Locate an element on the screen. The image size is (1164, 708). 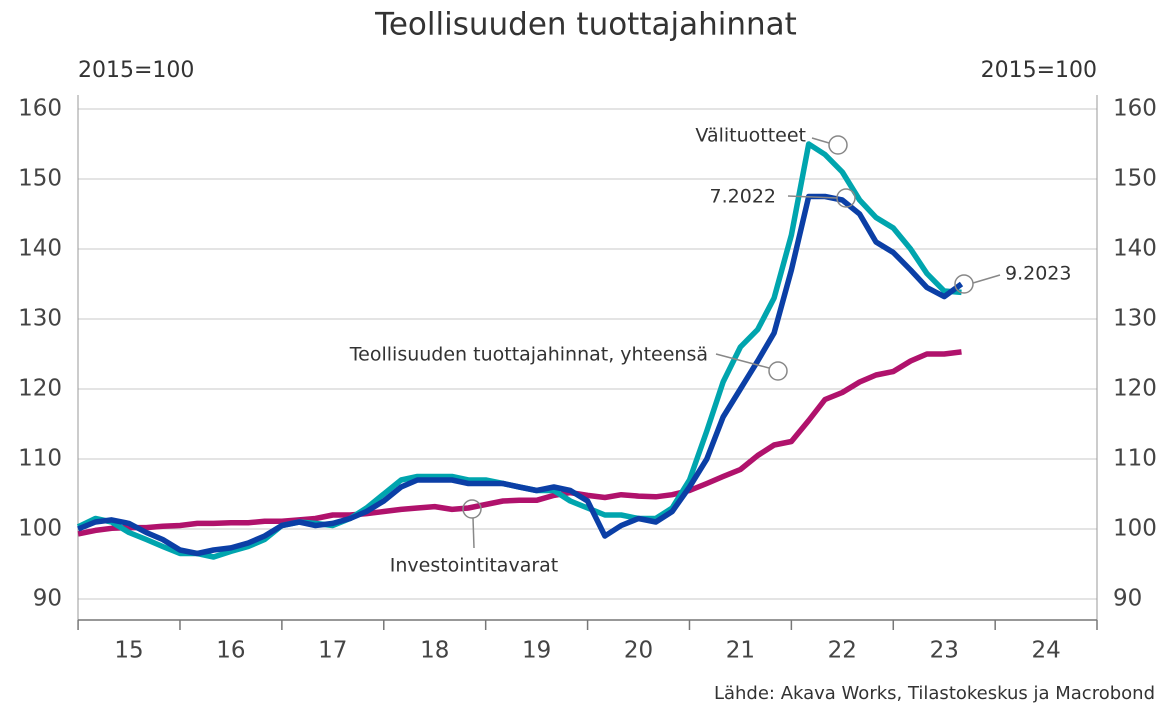
x-tick-label: 19 is located at coordinates (536, 651).